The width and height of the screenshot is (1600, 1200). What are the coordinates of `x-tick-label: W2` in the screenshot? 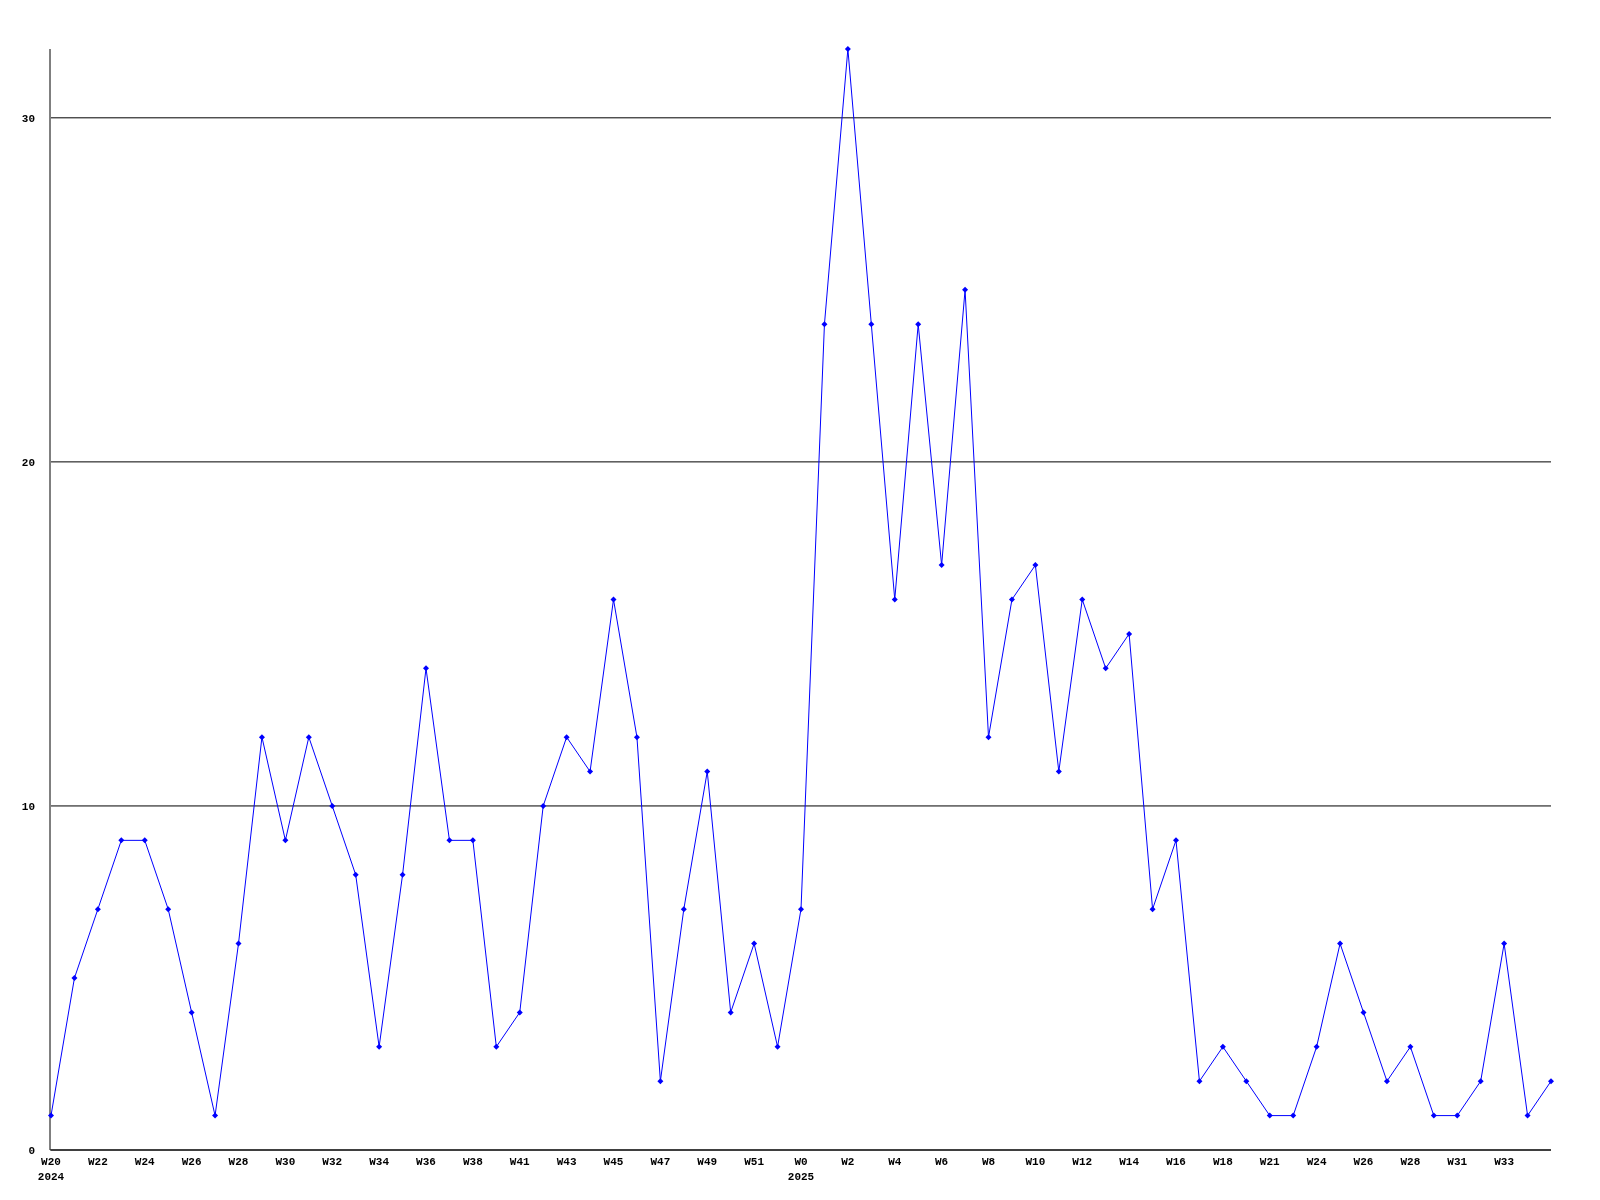 It's located at (848, 1162).